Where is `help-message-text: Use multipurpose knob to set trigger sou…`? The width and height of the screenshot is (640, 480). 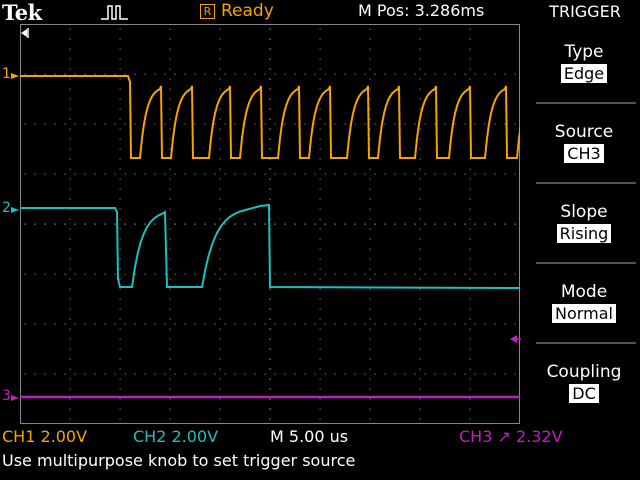 help-message-text: Use multipurpose knob to set trigger sou… is located at coordinates (179, 460).